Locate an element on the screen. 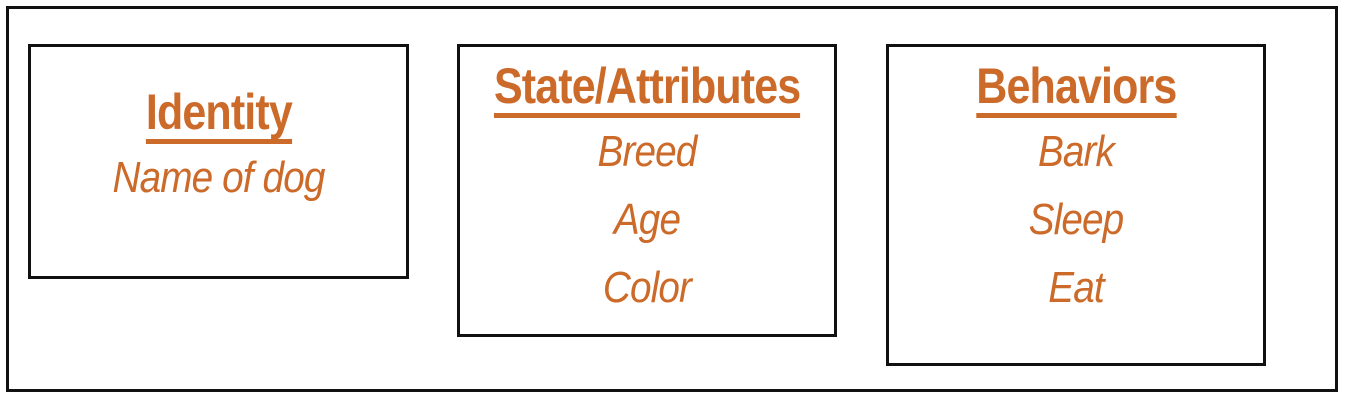 Image resolution: width=1346 pixels, height=400 pixels. state-item-color: Color is located at coordinates (647, 287).